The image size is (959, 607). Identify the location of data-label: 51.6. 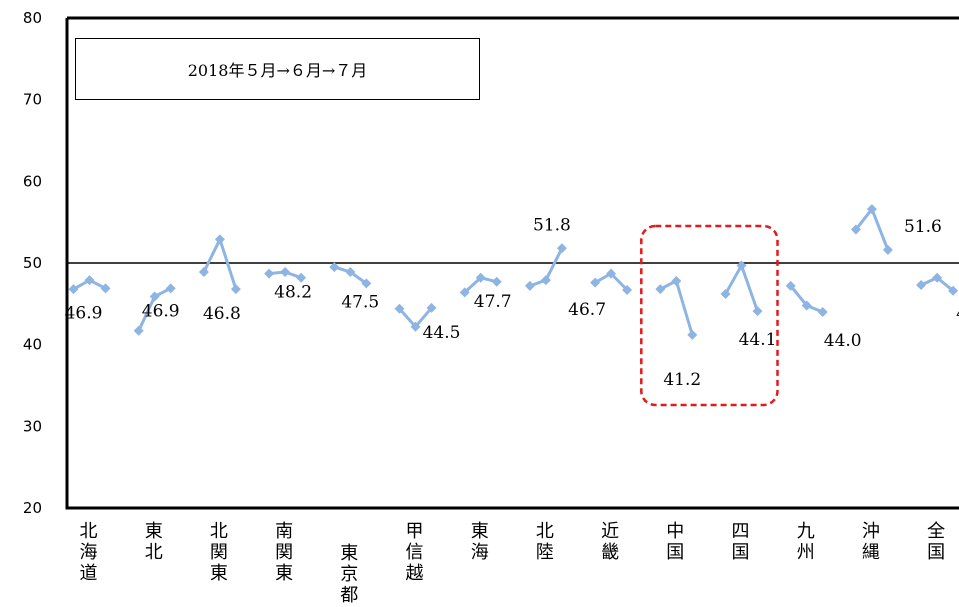
(923, 227).